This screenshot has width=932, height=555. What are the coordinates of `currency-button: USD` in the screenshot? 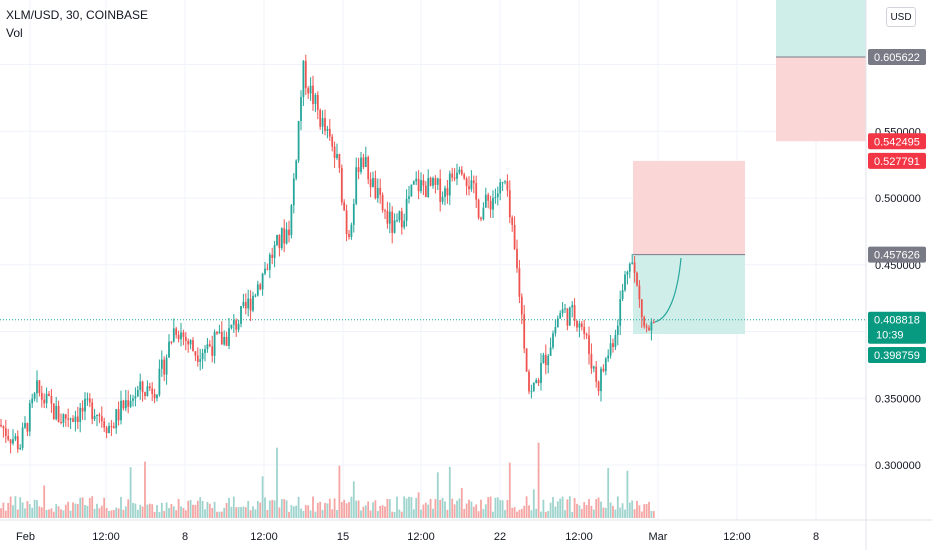 It's located at (901, 17).